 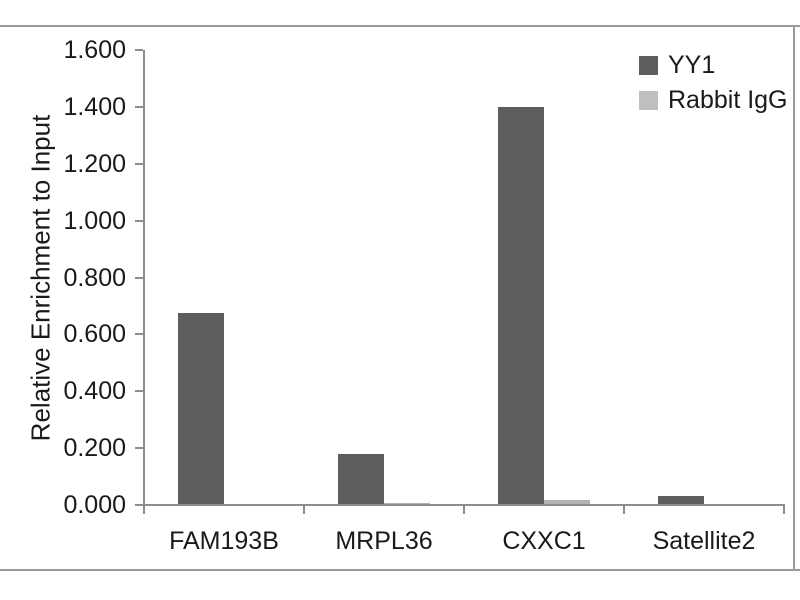 I want to click on x-category-label: CXXC1, so click(x=544, y=541).